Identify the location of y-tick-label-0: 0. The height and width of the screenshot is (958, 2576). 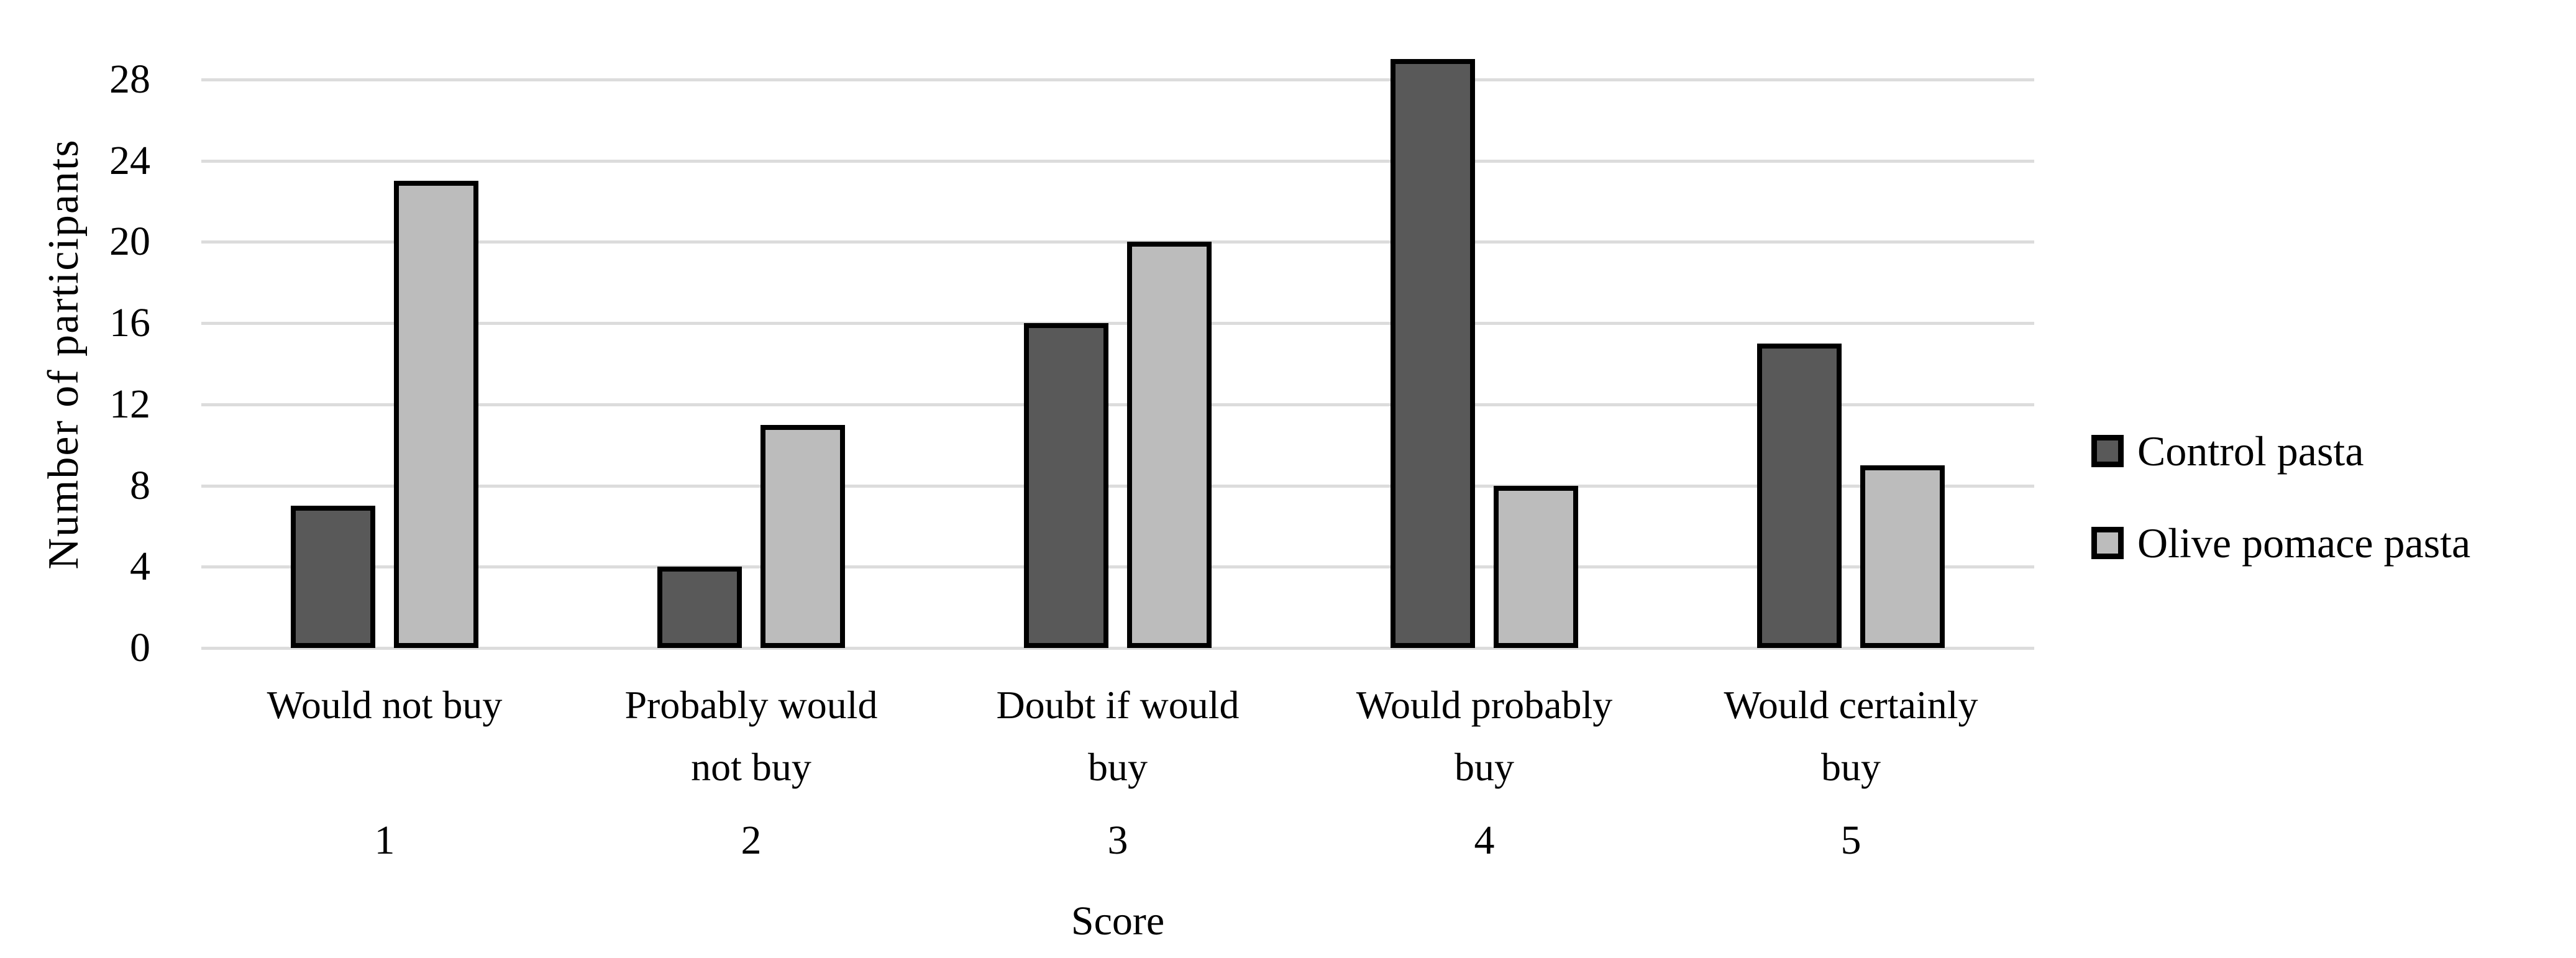
(140, 647).